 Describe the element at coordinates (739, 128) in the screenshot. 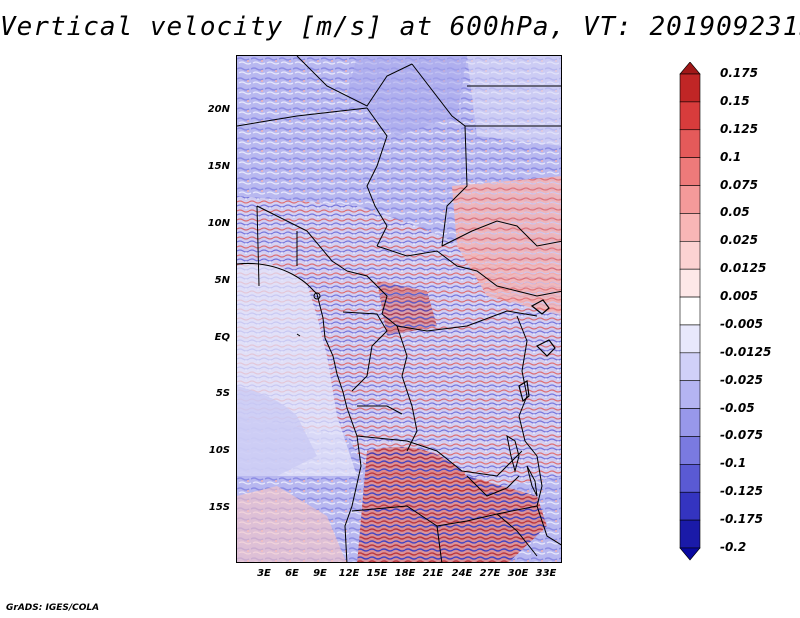

I see `colorbar-tick-label: 0.125` at that location.